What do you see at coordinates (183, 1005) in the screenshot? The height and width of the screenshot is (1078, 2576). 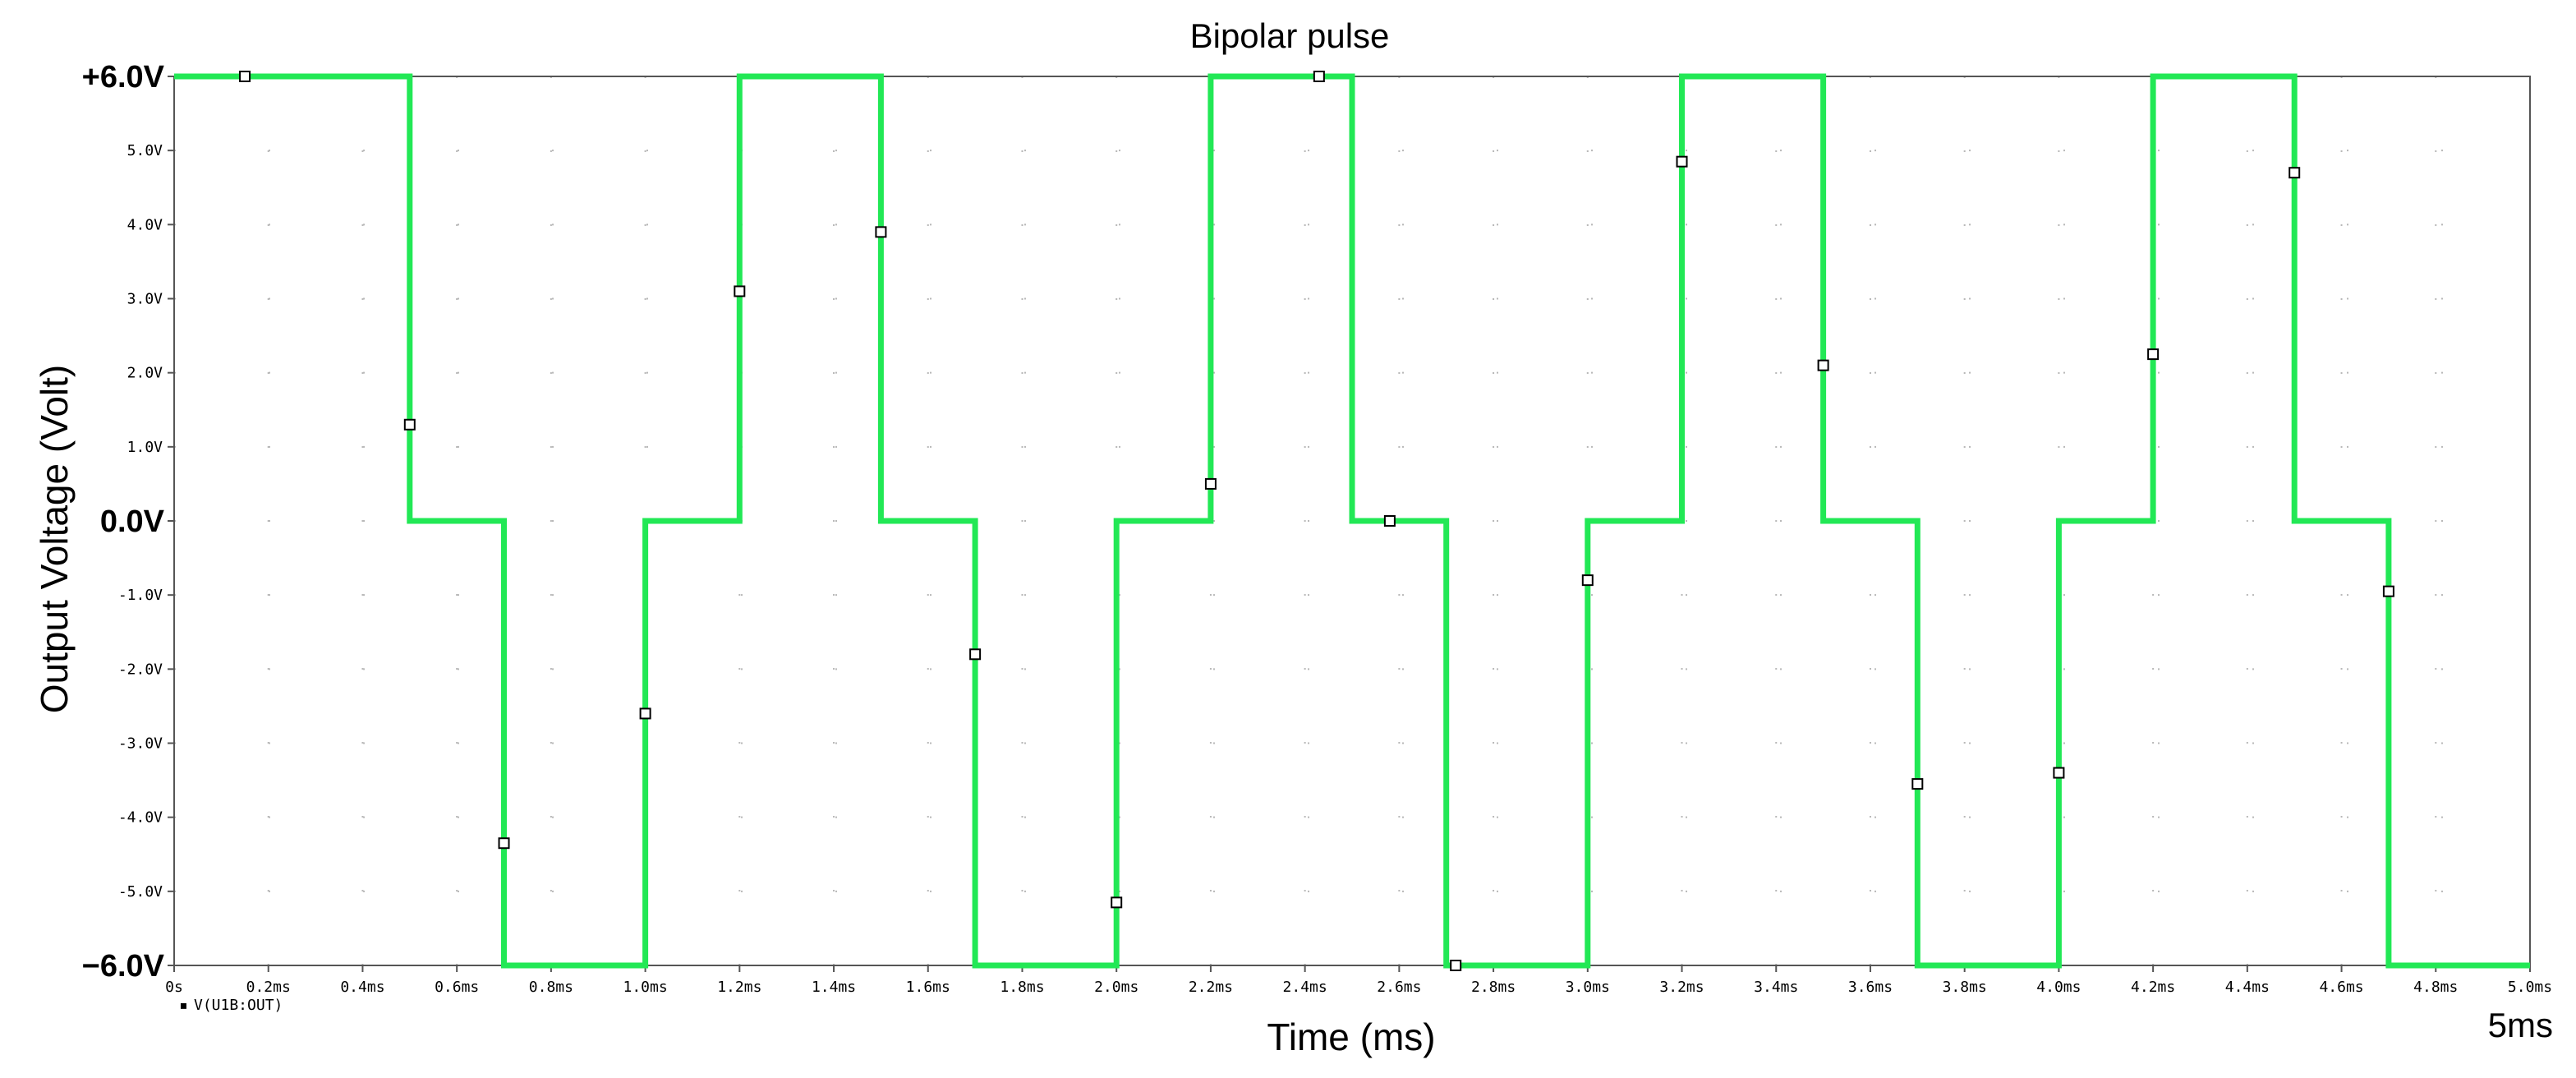 I see `legend-marker: ▪` at bounding box center [183, 1005].